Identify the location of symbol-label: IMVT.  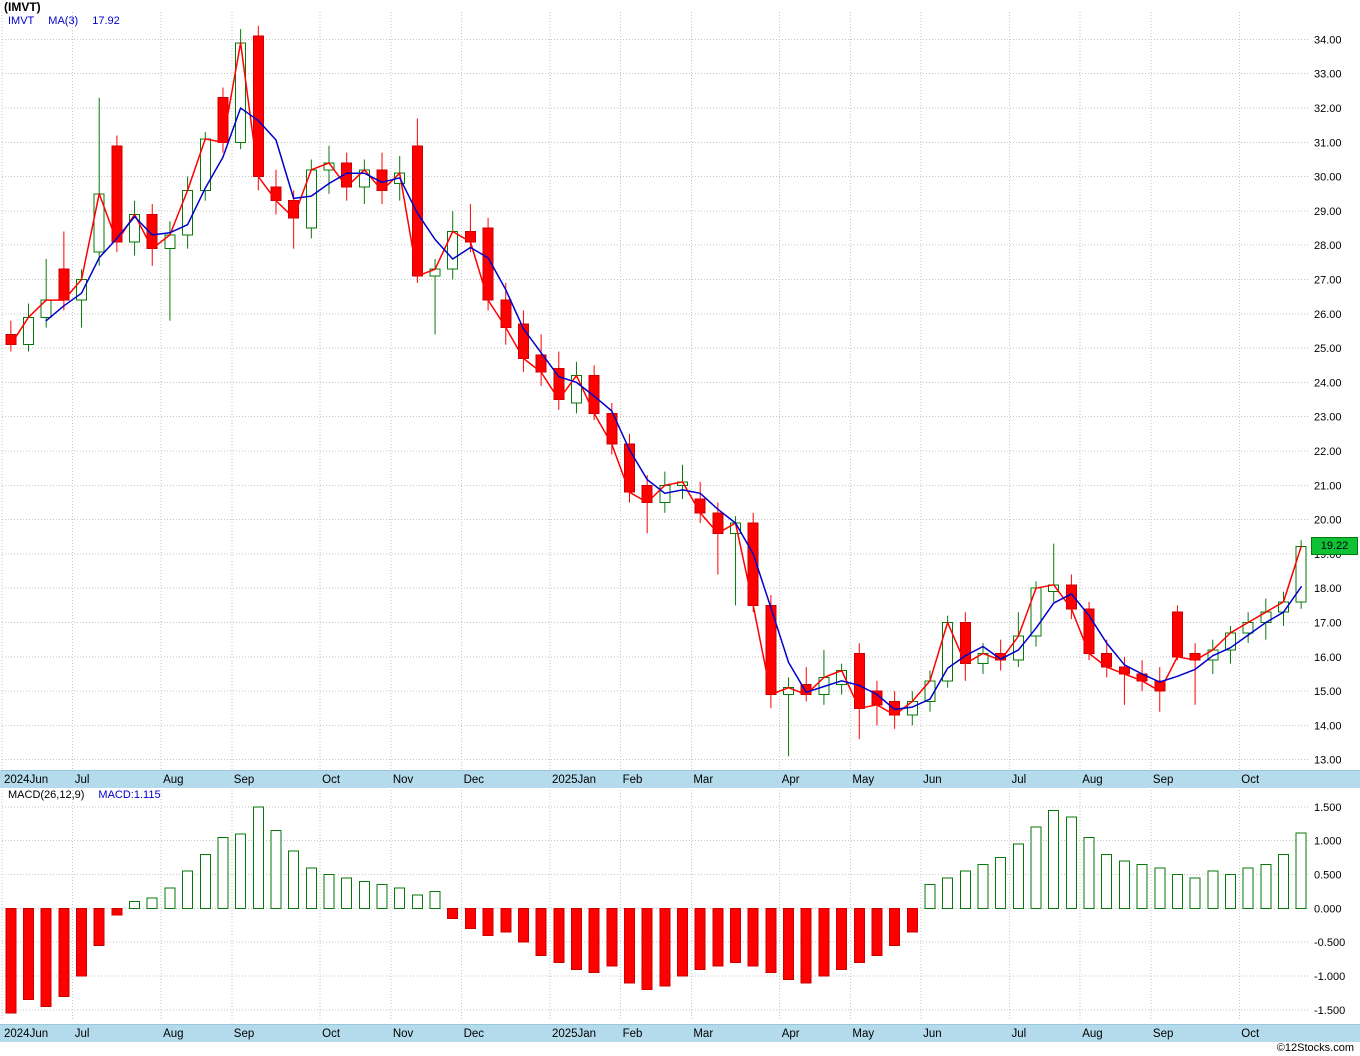
(21, 21).